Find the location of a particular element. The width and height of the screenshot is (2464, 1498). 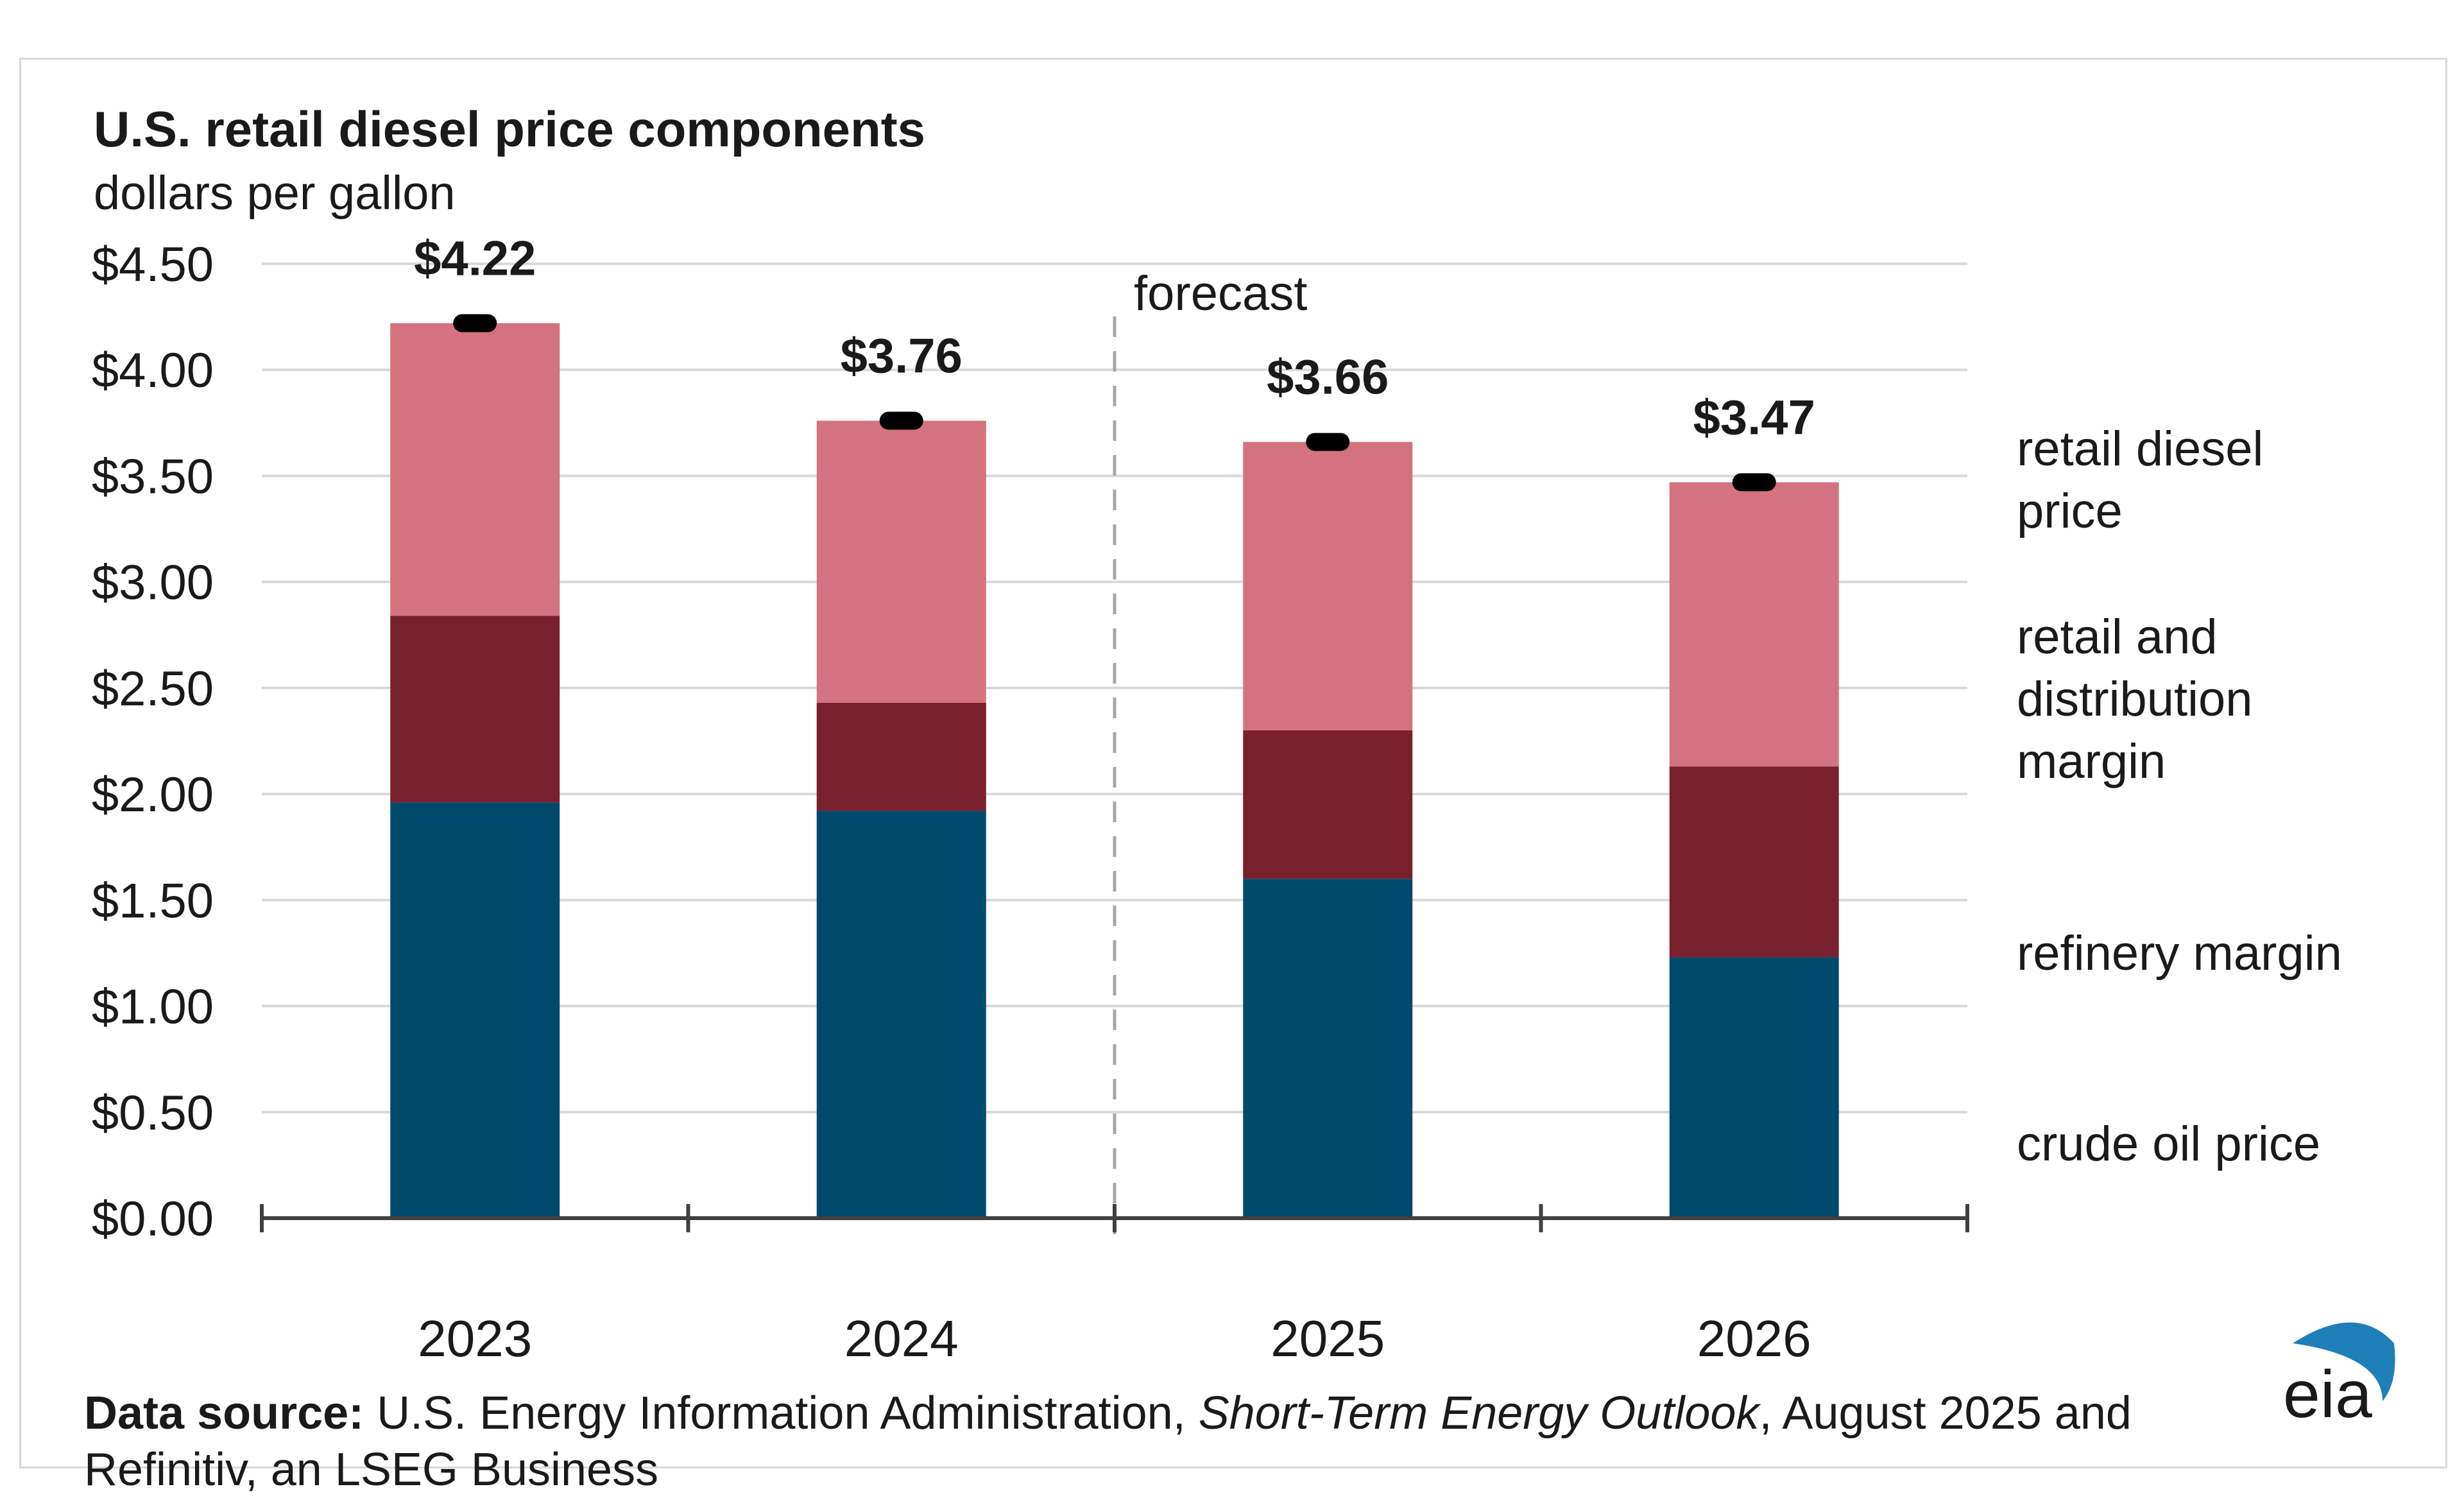

forecast-label: forecast is located at coordinates (1221, 293).